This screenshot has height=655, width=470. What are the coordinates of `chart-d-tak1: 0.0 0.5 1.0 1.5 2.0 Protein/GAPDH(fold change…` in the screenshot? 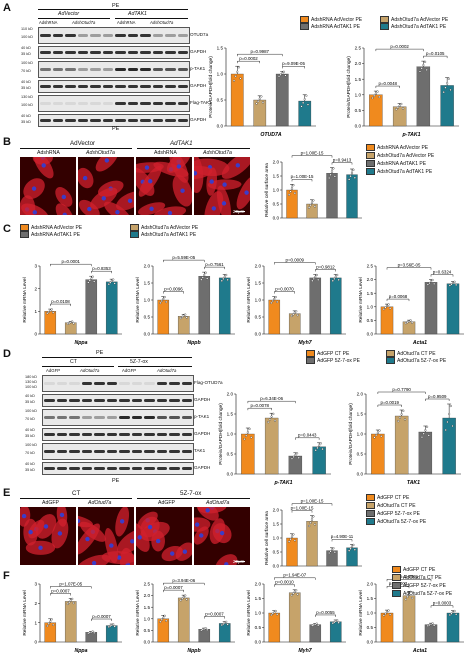 It's located at (404, 436).